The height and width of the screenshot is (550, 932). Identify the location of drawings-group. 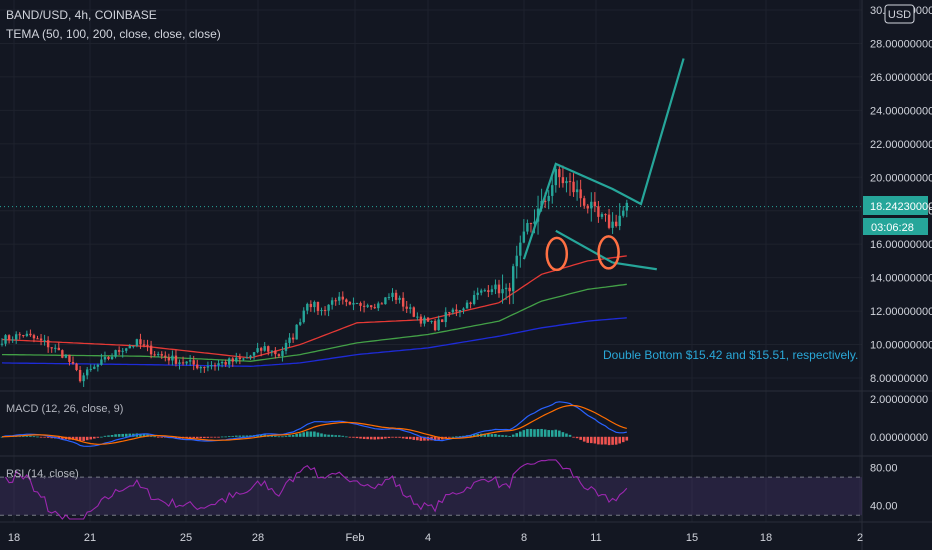
(603, 165).